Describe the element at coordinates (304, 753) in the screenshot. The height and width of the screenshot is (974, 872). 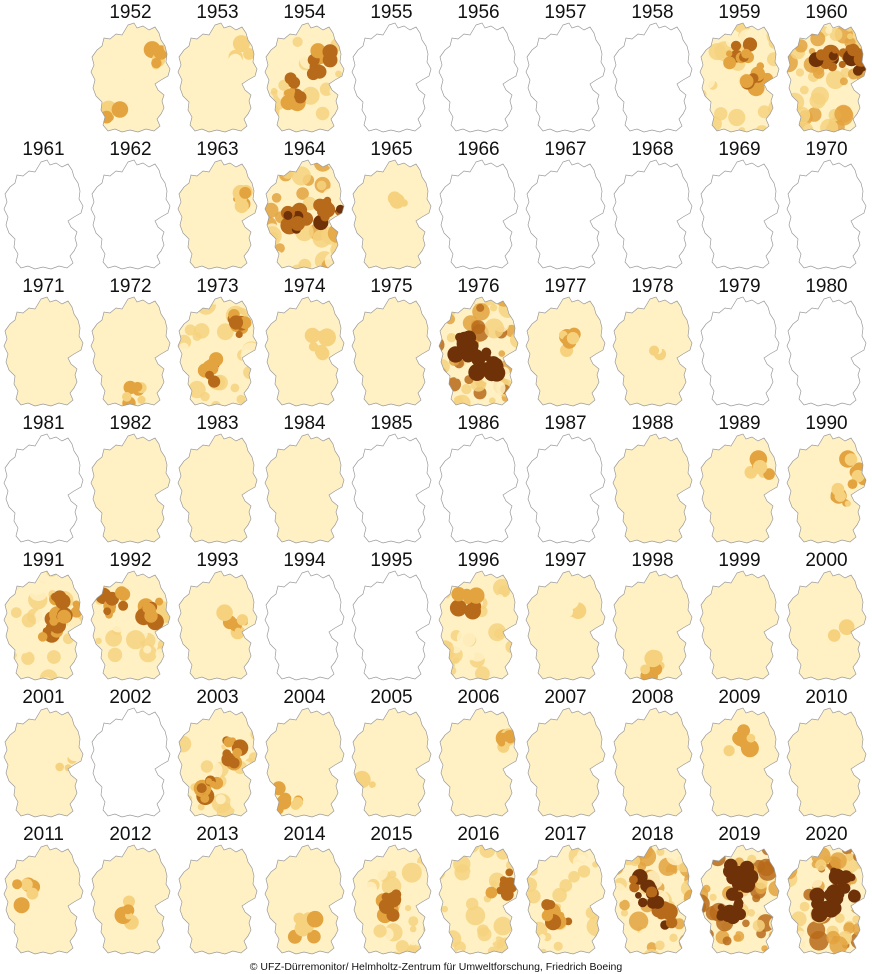
I see `year-map-2004: 2004` at that location.